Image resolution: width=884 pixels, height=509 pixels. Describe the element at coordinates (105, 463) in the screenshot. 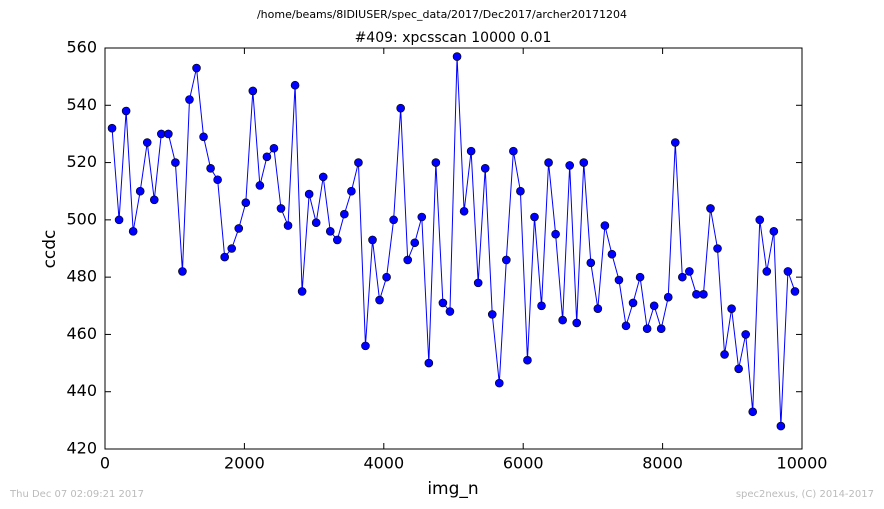

I see `x-tick-label: 0` at that location.